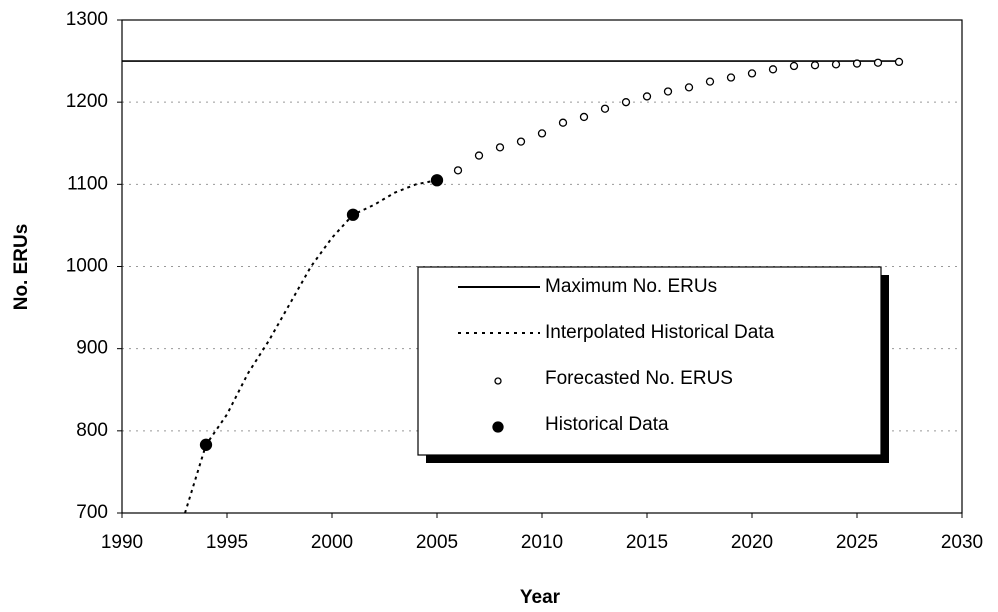  What do you see at coordinates (631, 286) in the screenshot?
I see `legend-label: Maximum No. ERUs` at bounding box center [631, 286].